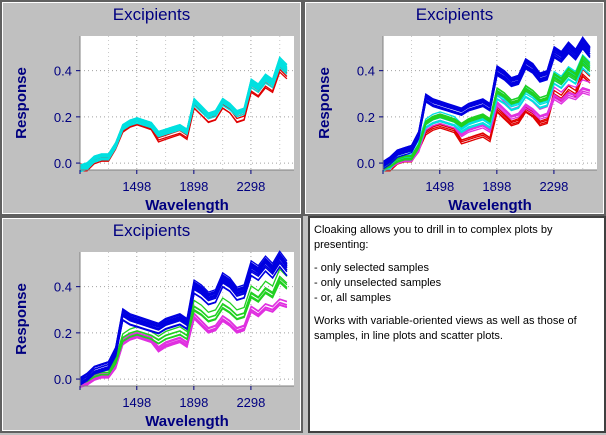 This screenshot has width=606, height=435. Describe the element at coordinates (353, 298) in the screenshot. I see `info-bullet: - or, all samples` at that location.